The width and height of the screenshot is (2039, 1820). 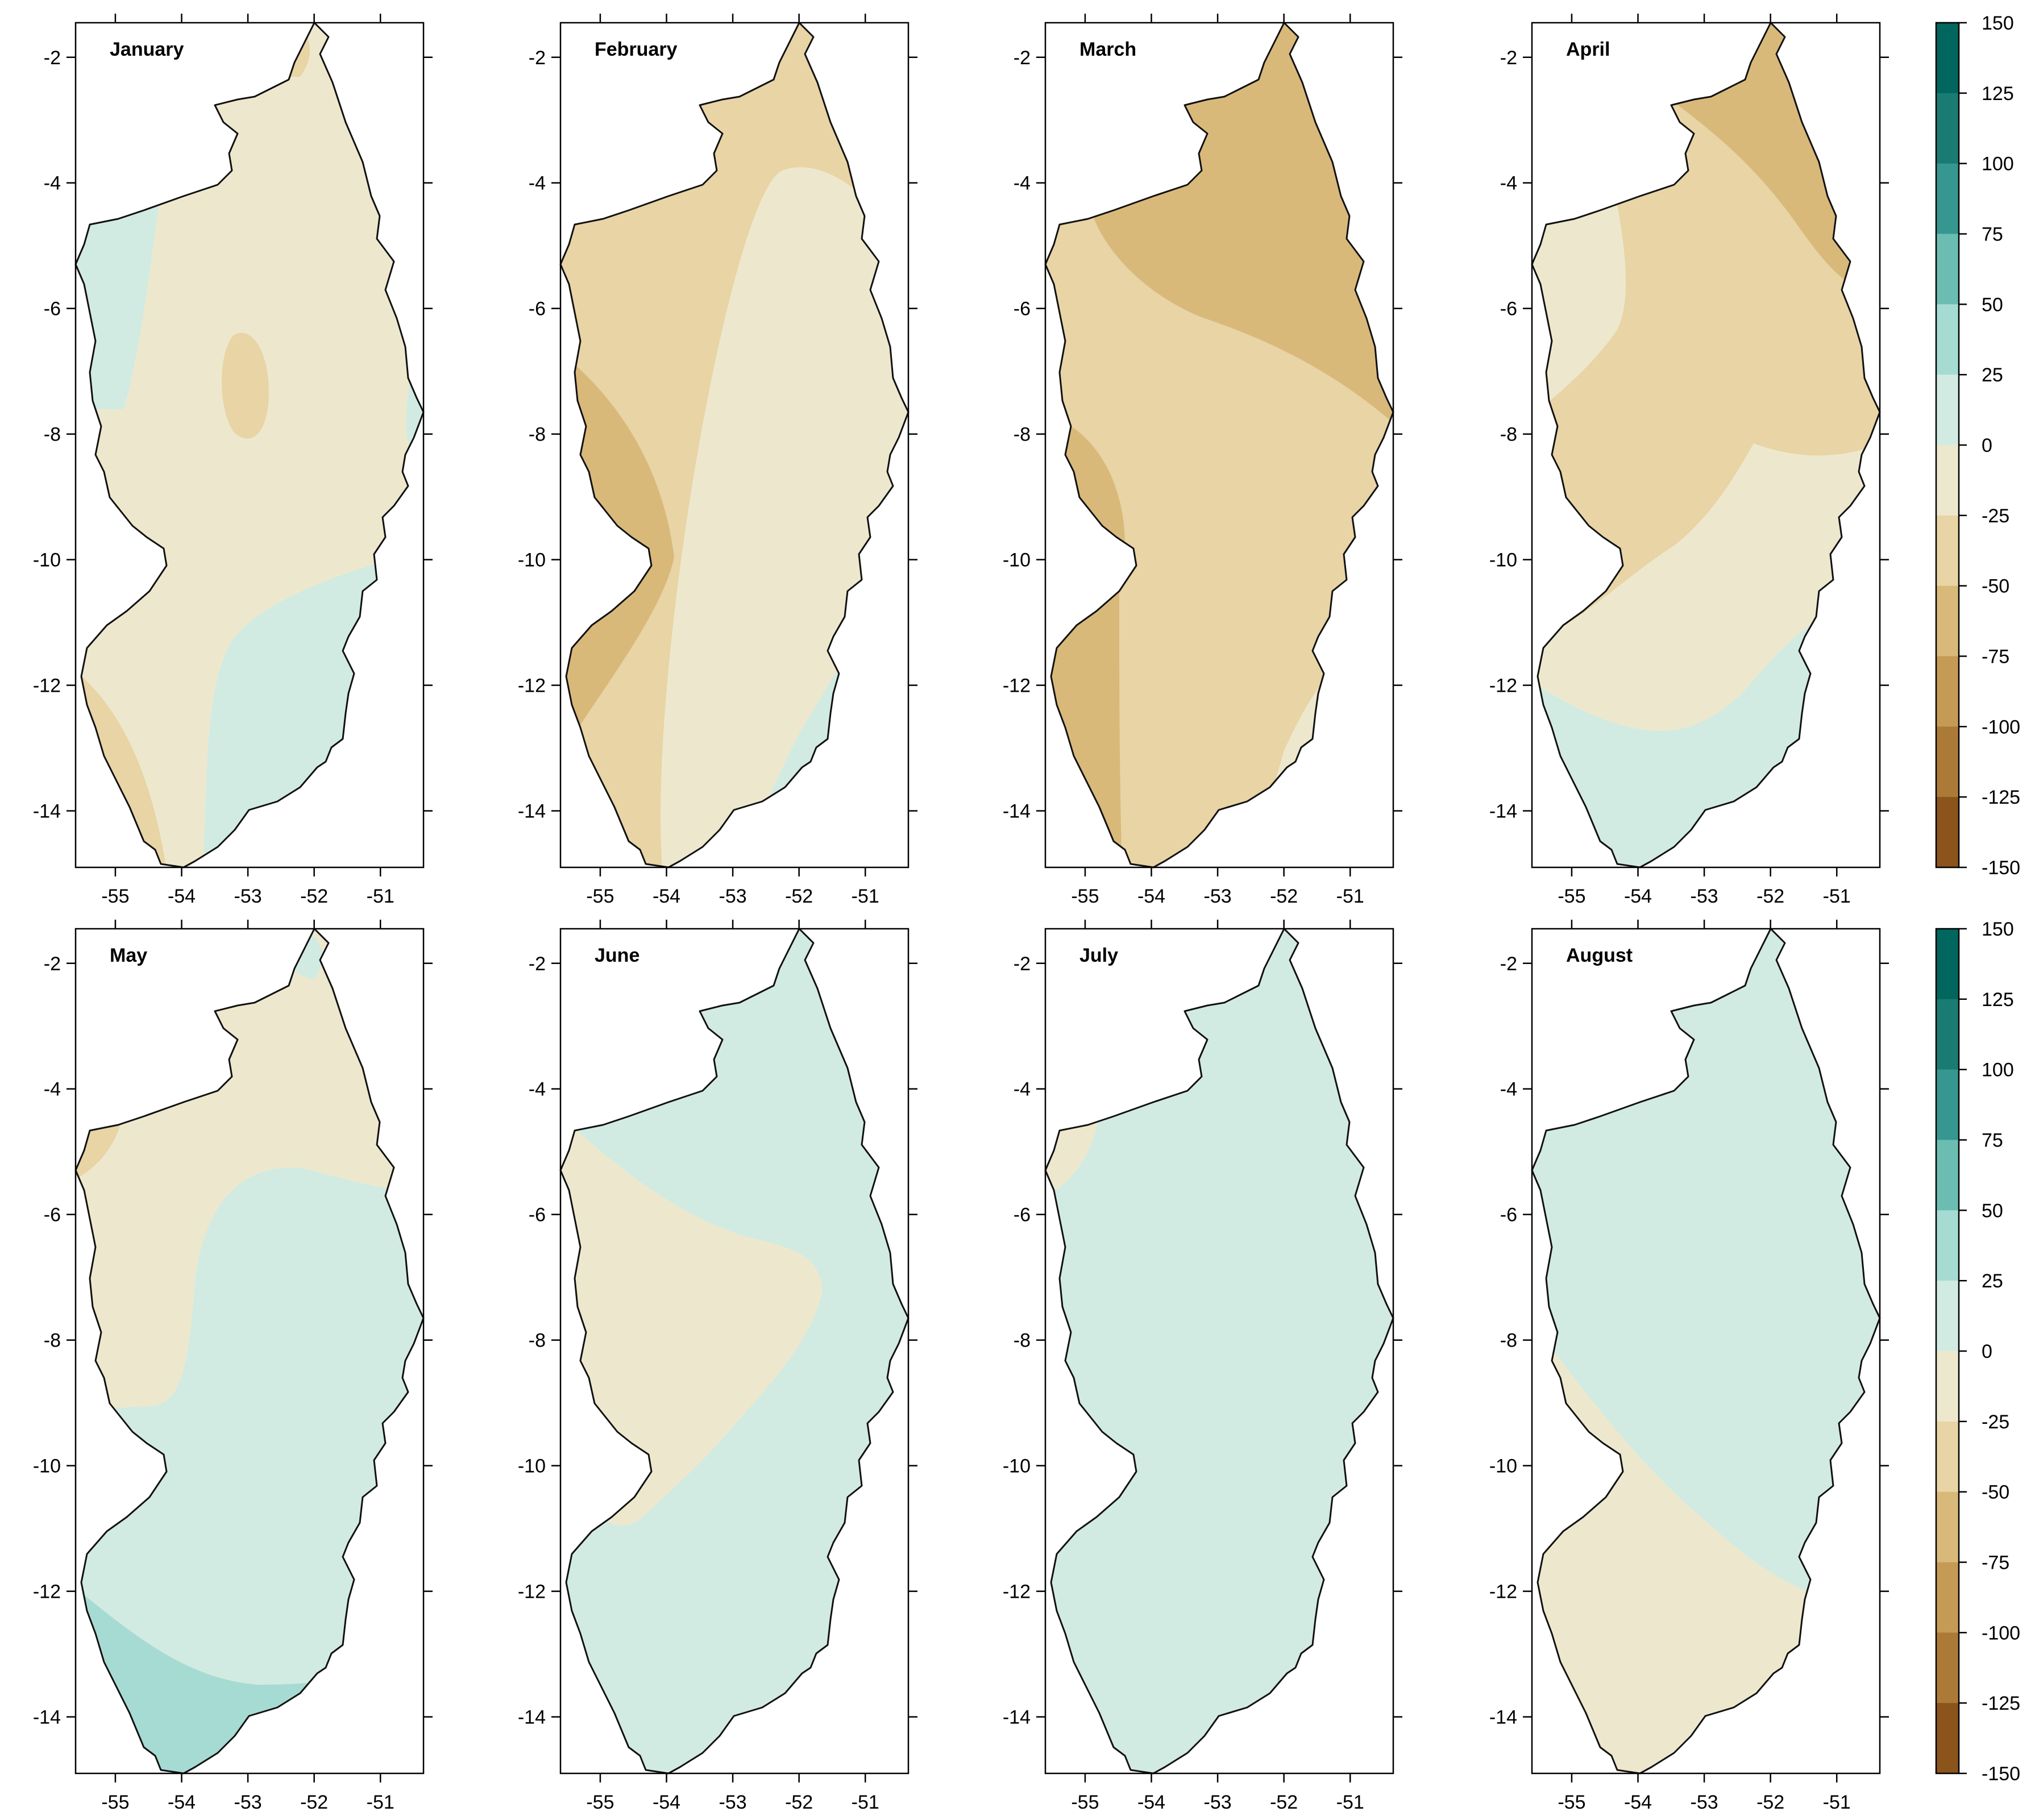 What do you see at coordinates (147, 49) in the screenshot?
I see `panel-title: January` at bounding box center [147, 49].